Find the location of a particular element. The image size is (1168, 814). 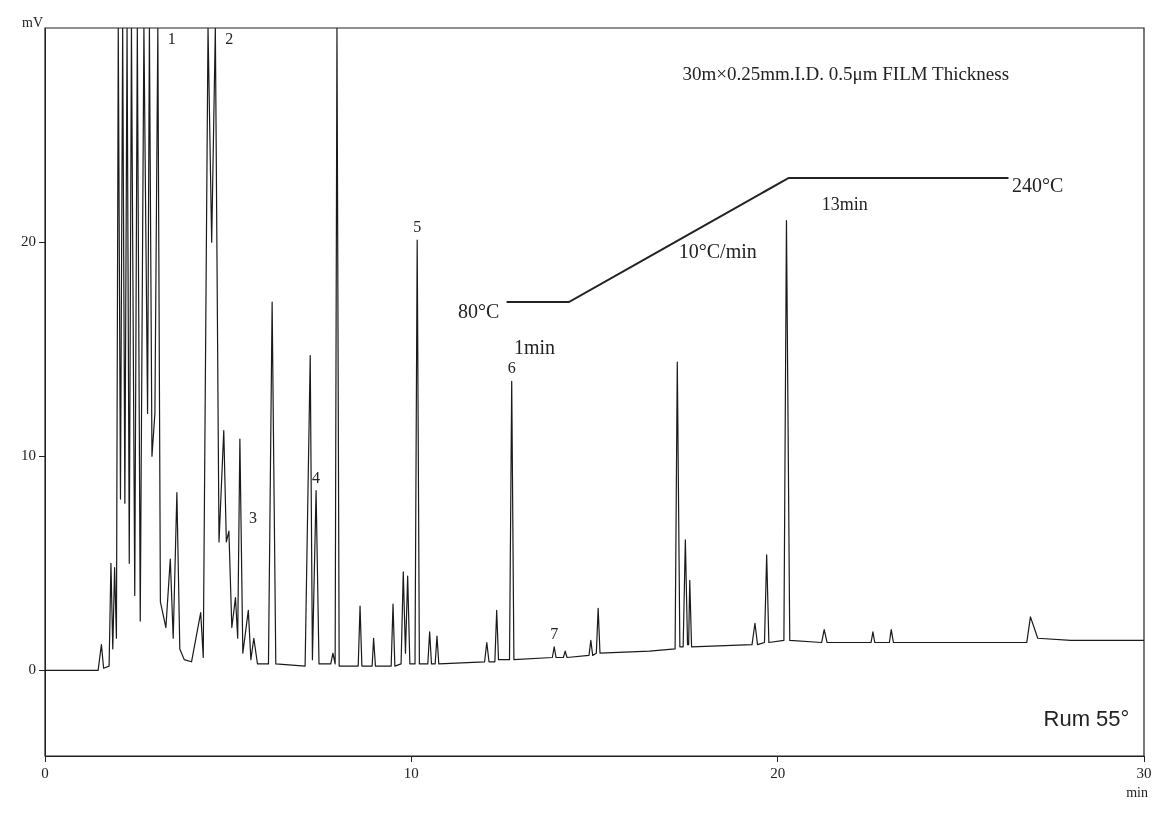

x-tick-label: 10 is located at coordinates (411, 772).